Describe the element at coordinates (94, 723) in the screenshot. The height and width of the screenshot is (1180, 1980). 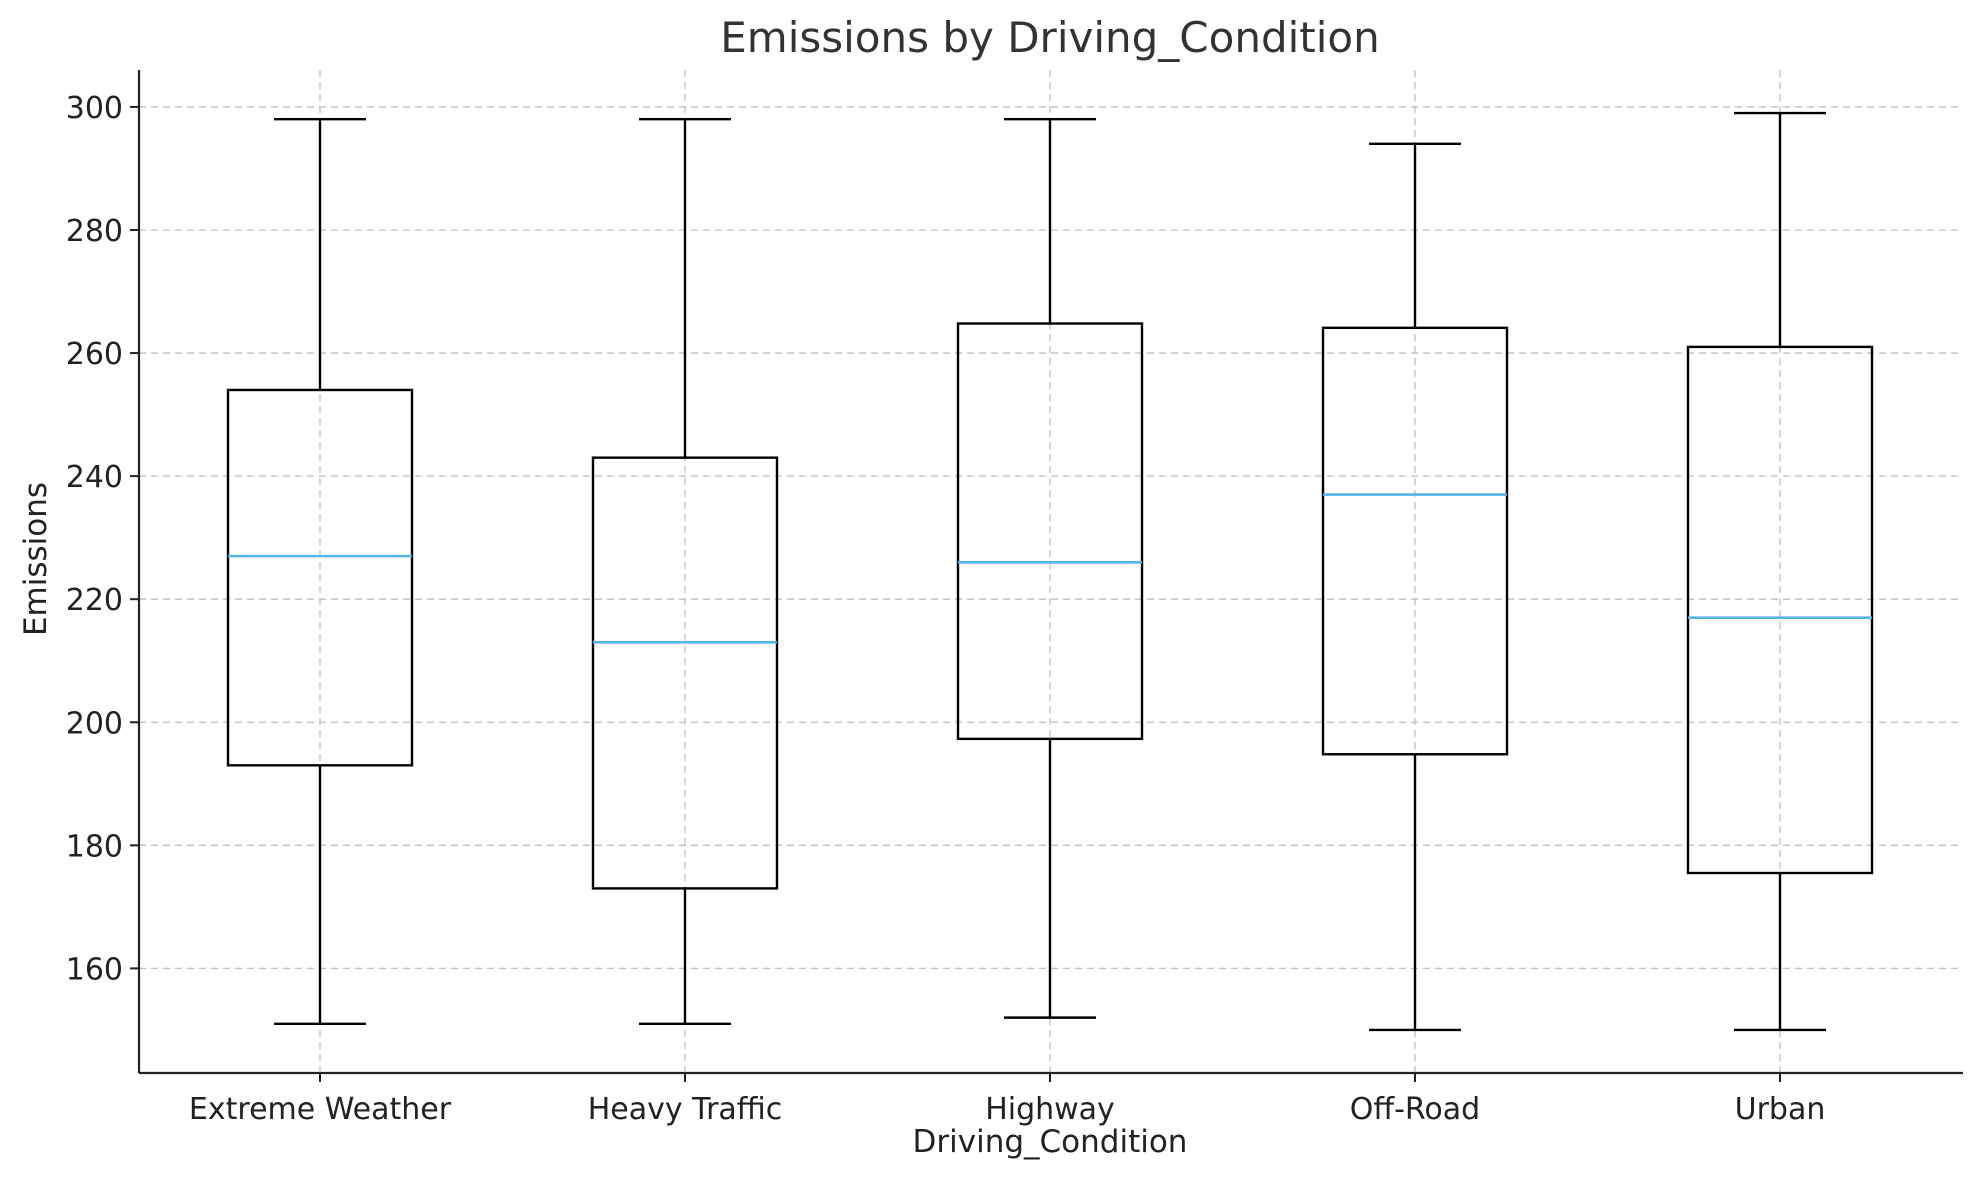
I see `y-tick-label: 200` at that location.